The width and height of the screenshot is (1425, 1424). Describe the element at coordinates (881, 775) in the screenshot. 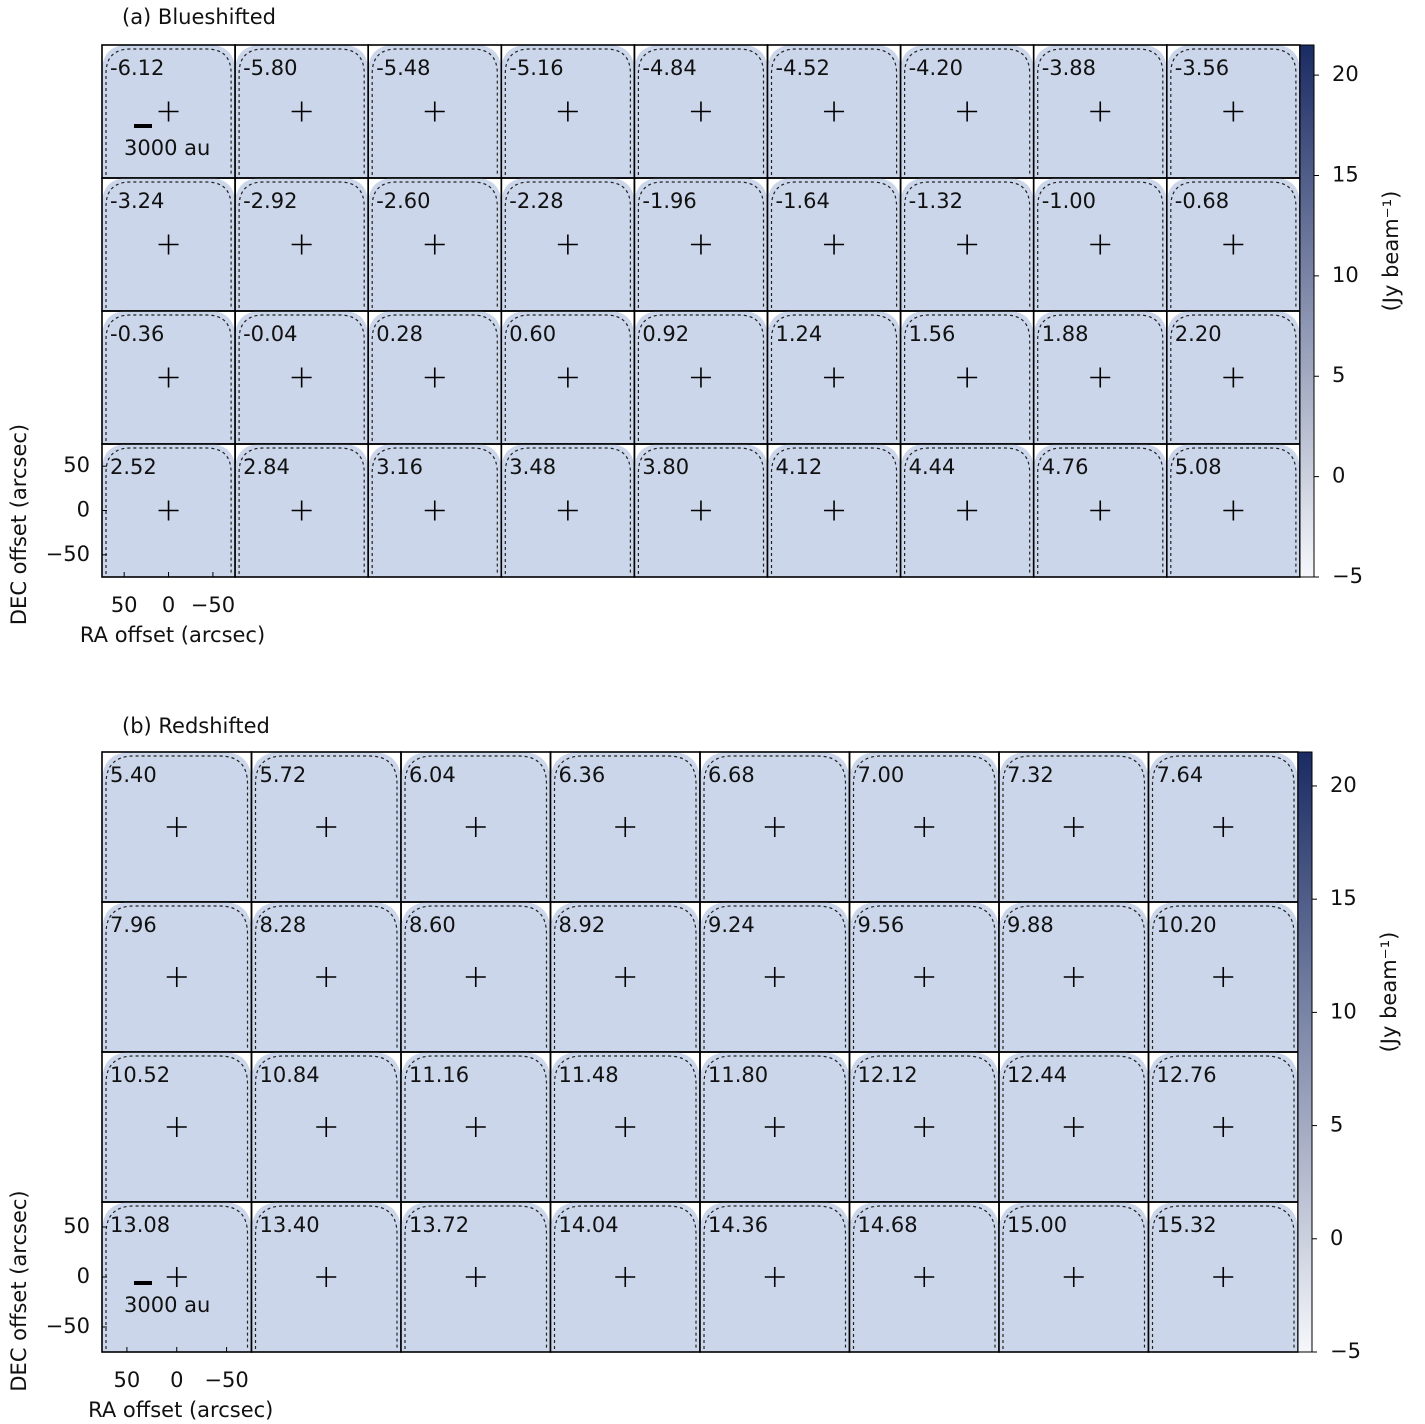

I see `channel-label: 7.00` at that location.